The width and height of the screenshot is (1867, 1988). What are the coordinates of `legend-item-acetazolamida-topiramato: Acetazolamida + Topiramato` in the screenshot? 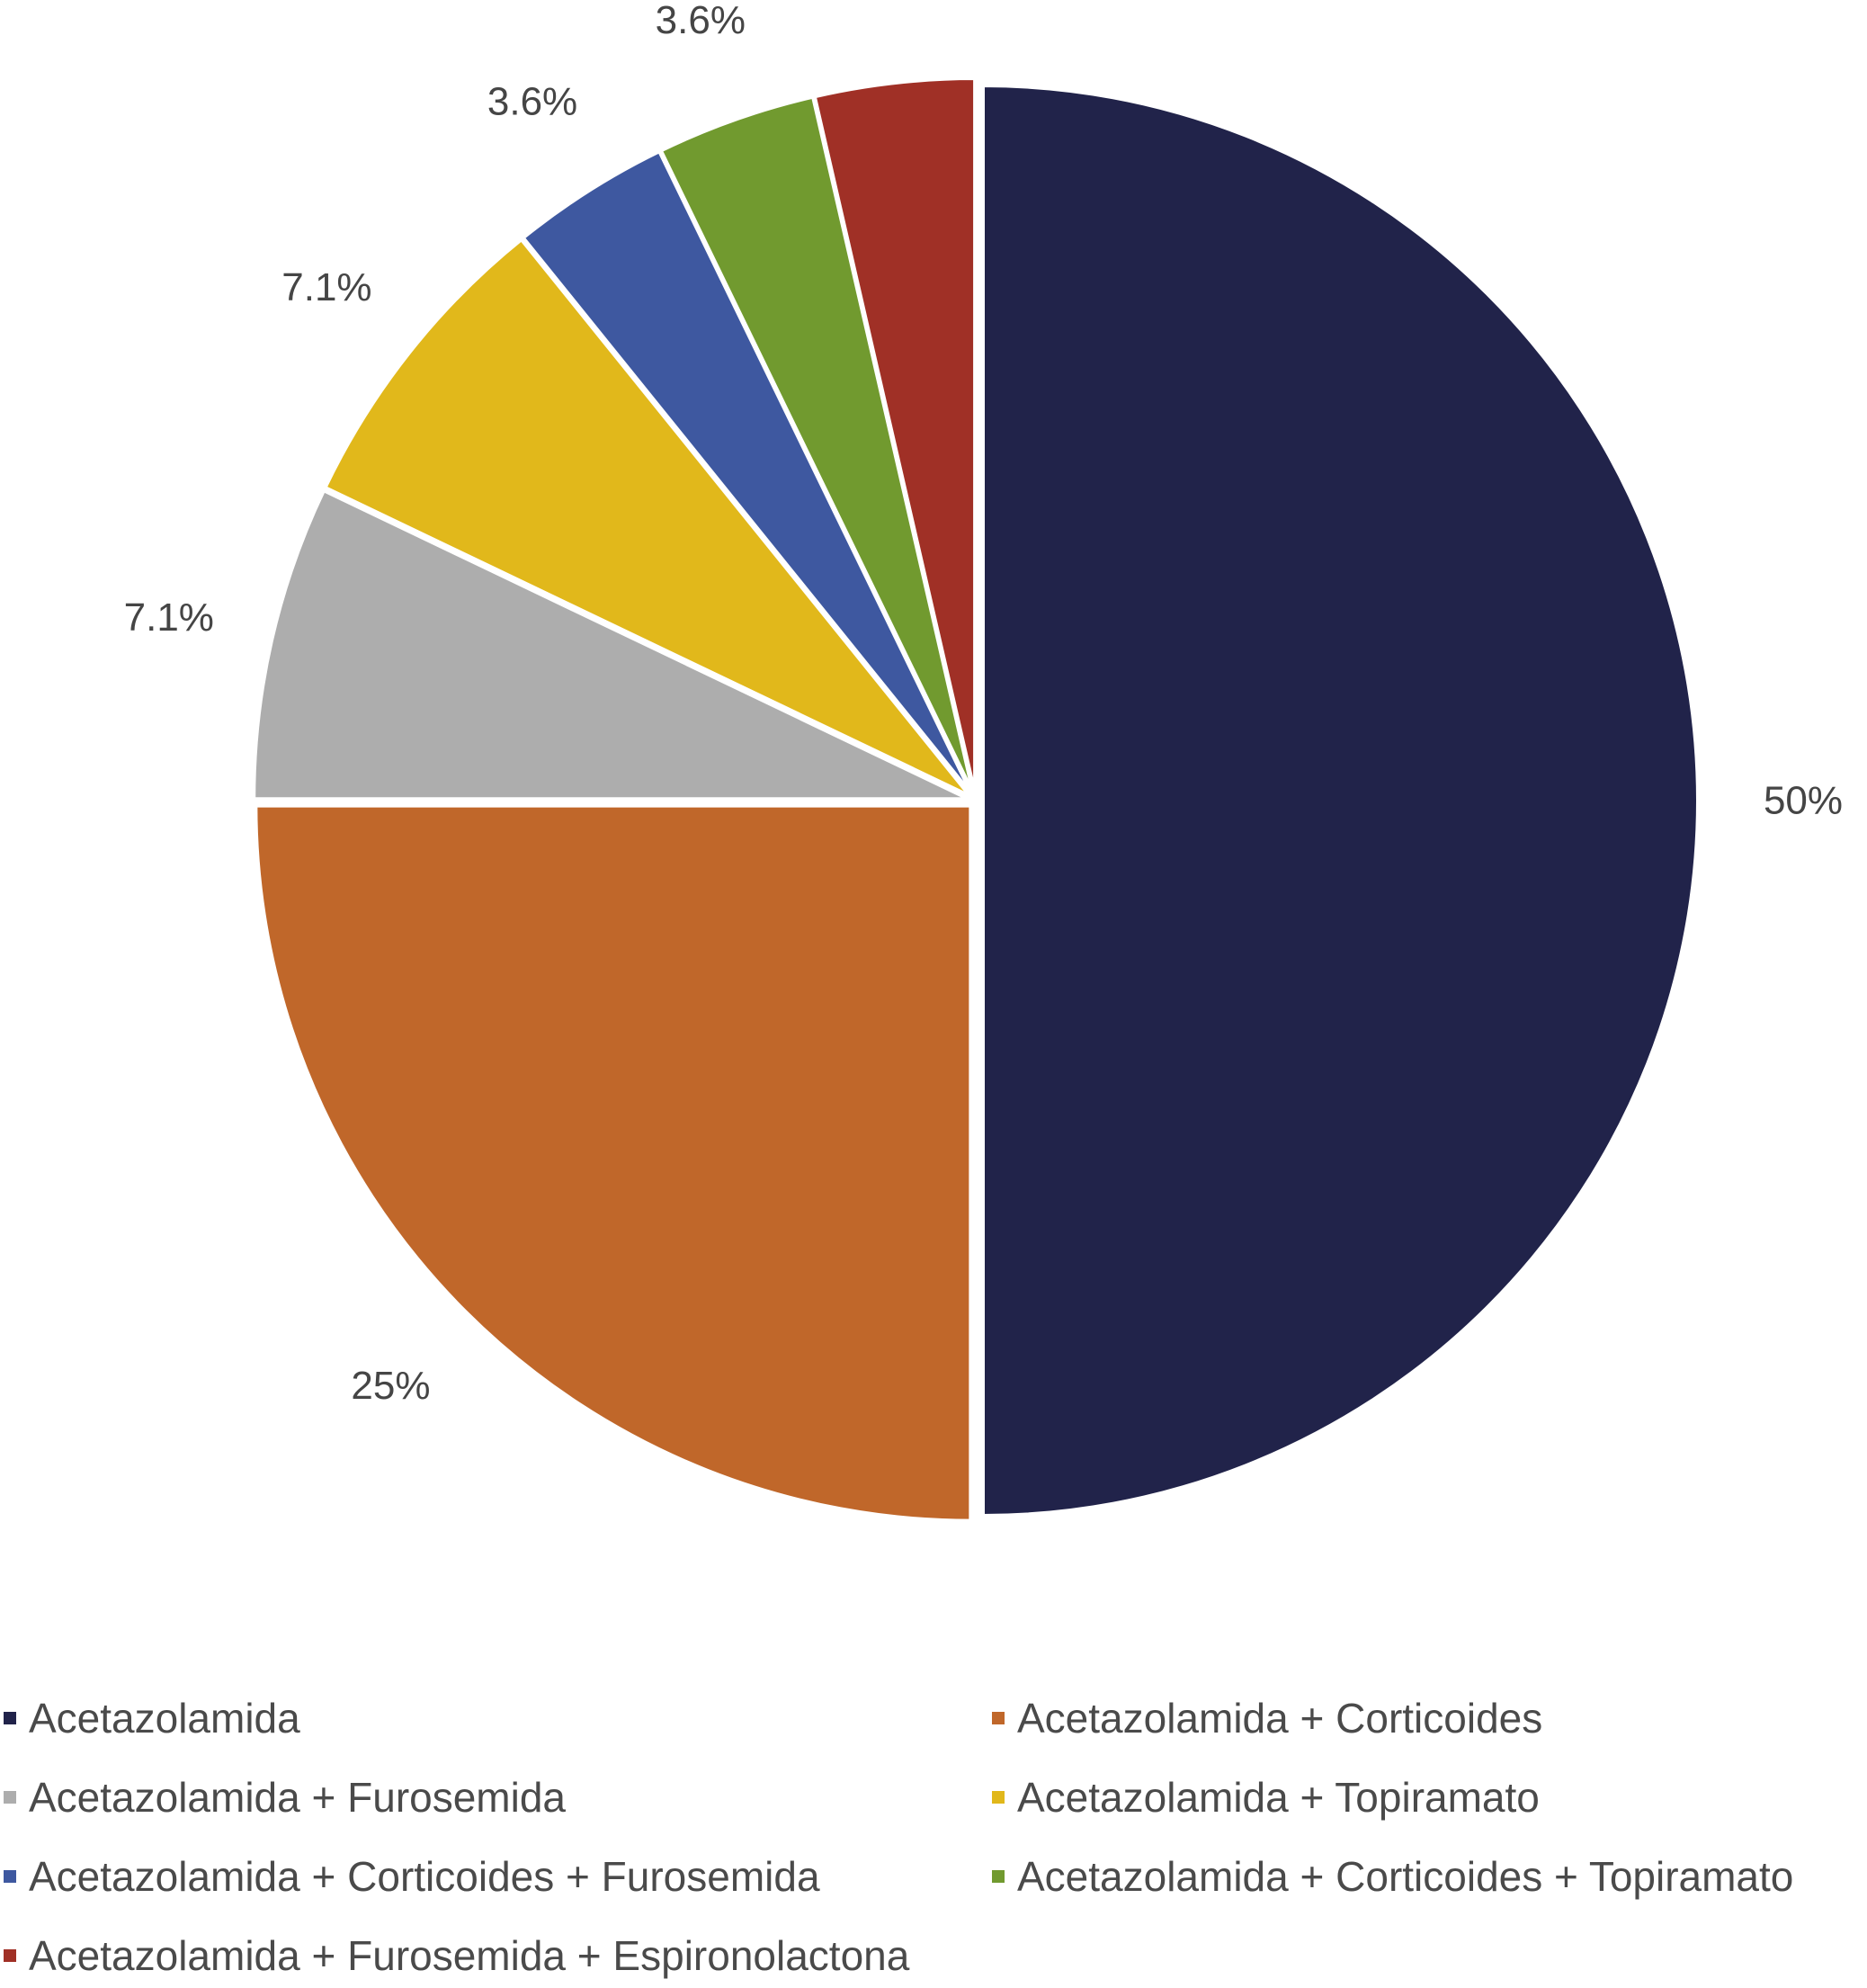 It's located at (1266, 1797).